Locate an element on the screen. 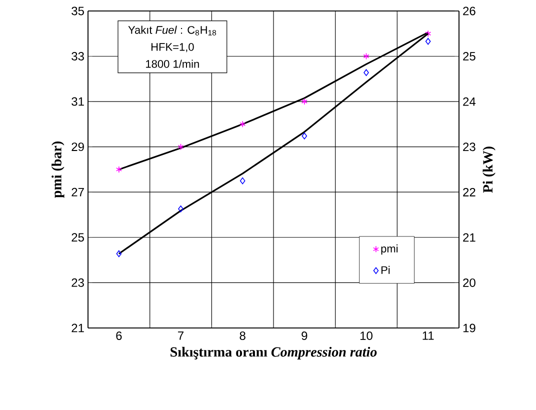  y2-tick-label: 19 is located at coordinates (469, 328).